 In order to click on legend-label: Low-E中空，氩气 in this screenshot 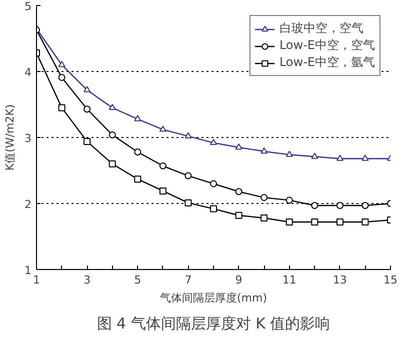, I will do `click(327, 62)`.